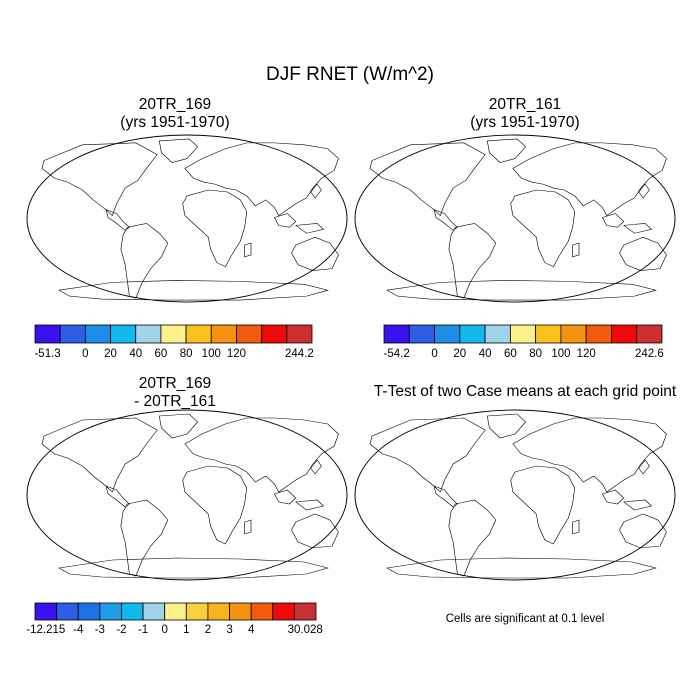  I want to click on colorbar-tick-label: -54.2, so click(397, 354).